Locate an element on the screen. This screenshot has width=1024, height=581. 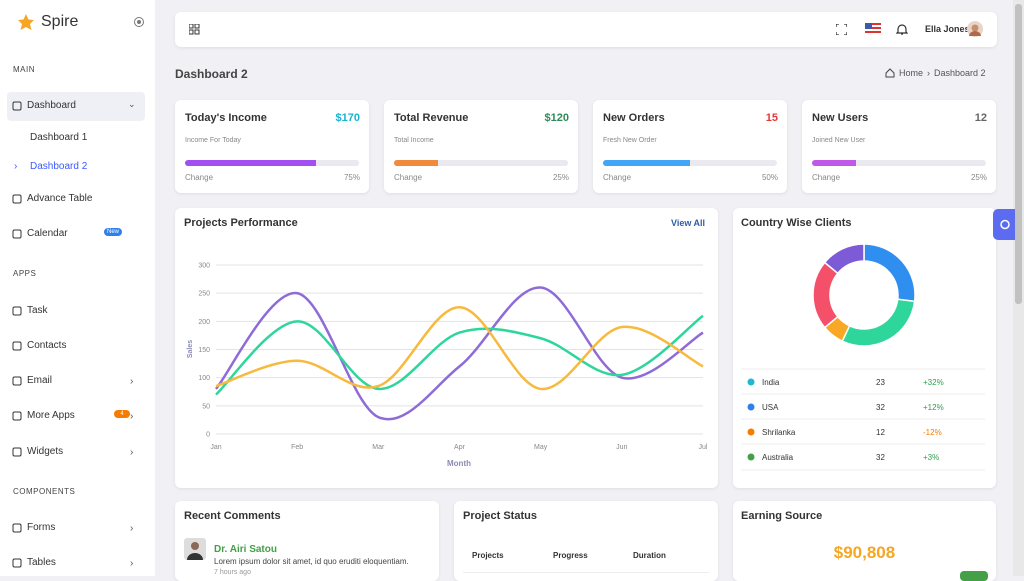
stat-value: $120 is located at coordinates (556, 118).